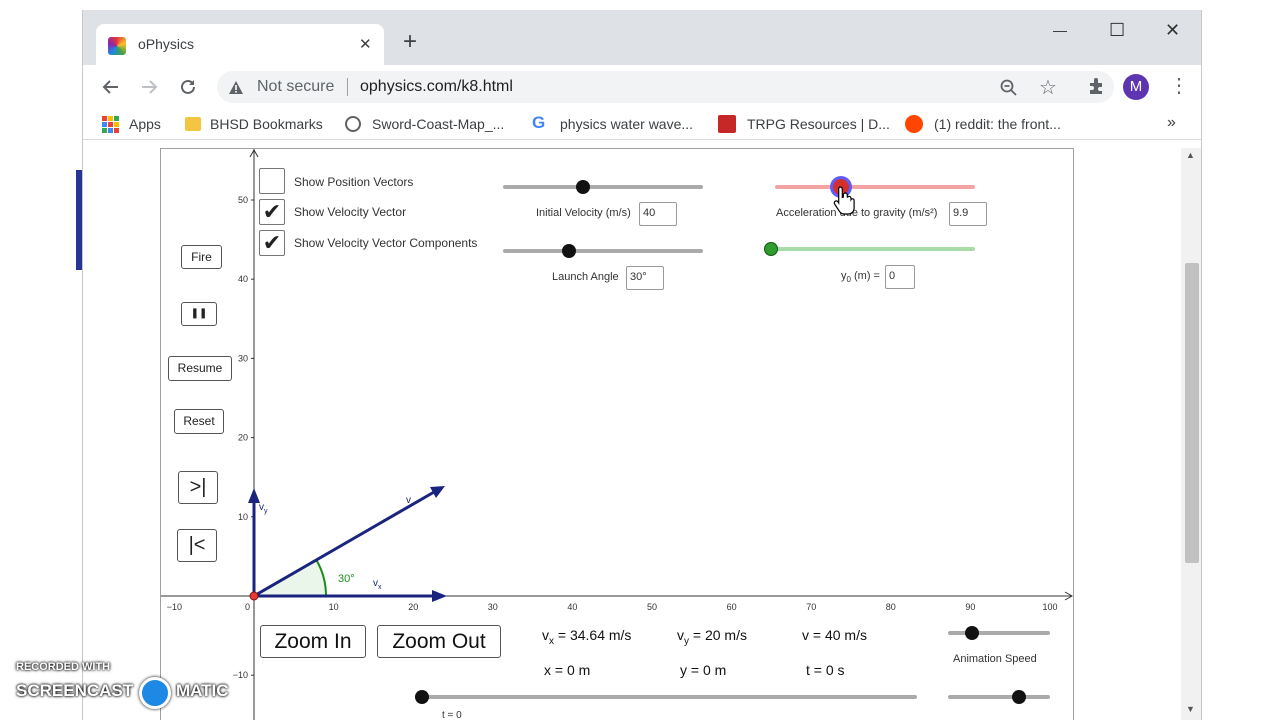 Image resolution: width=1280 pixels, height=720 pixels. What do you see at coordinates (583, 187) in the screenshot?
I see `initial-velocity-slider-knob` at bounding box center [583, 187].